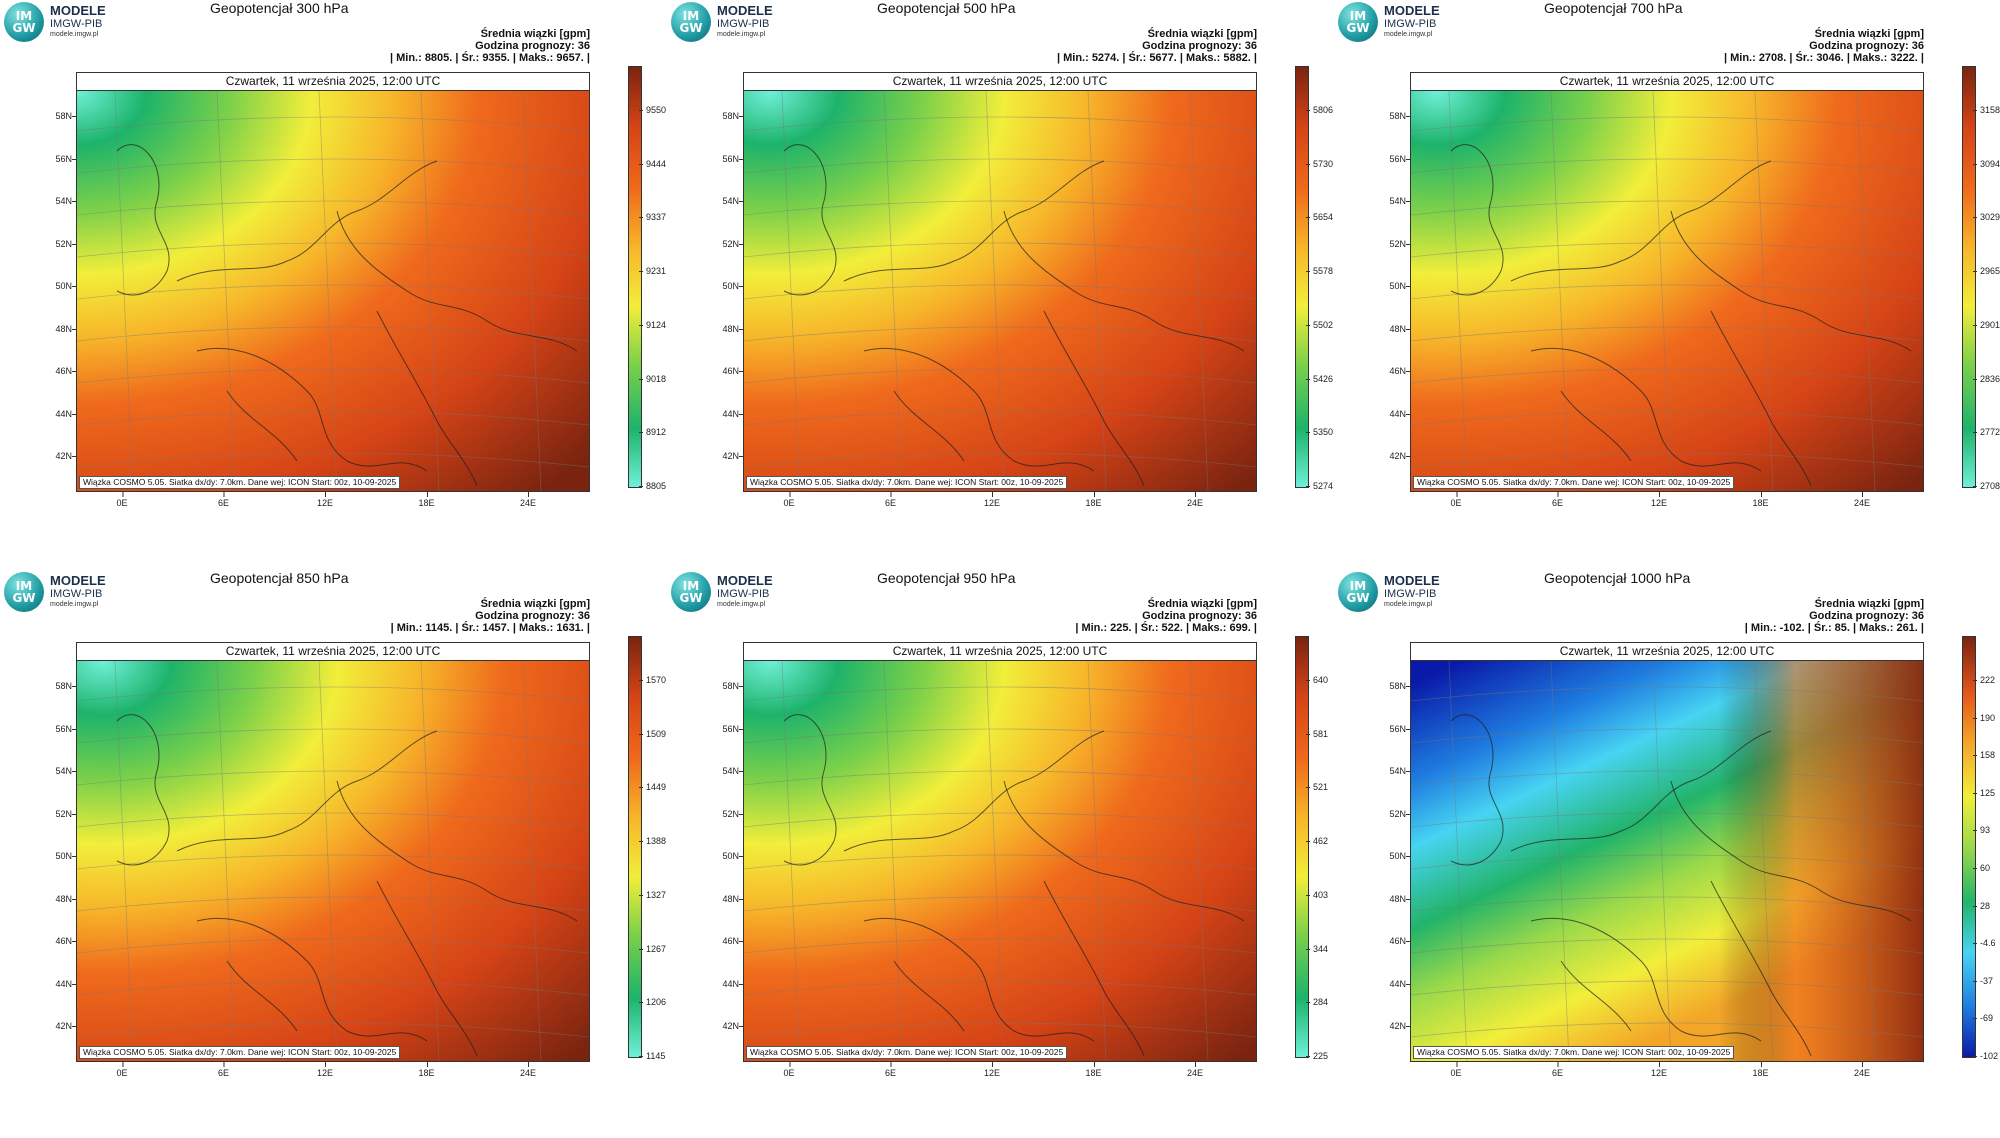 This screenshot has height=1138, width=2000. What do you see at coordinates (652, 787) in the screenshot?
I see `colorbar-tick-label: 1449` at bounding box center [652, 787].